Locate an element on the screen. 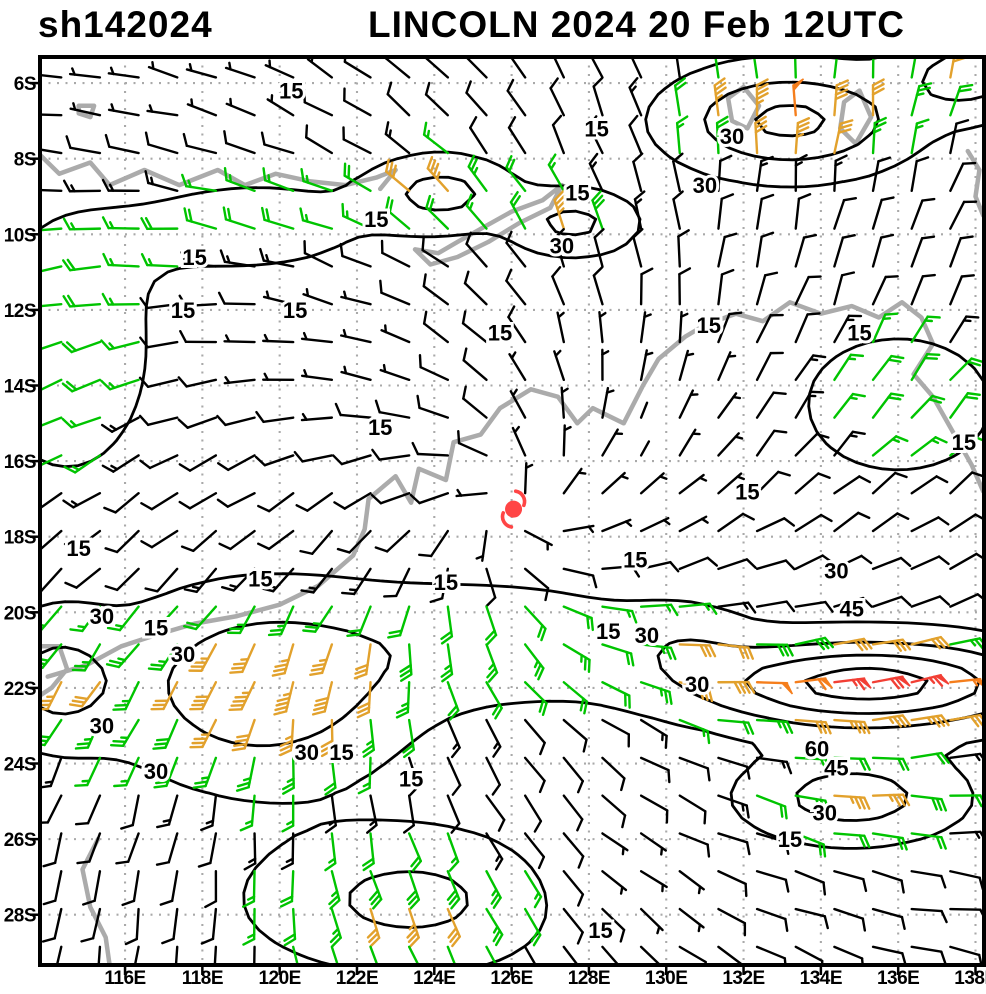 Image resolution: width=986 pixels, height=994 pixels. y-tick-label: 16S is located at coordinates (20, 462).